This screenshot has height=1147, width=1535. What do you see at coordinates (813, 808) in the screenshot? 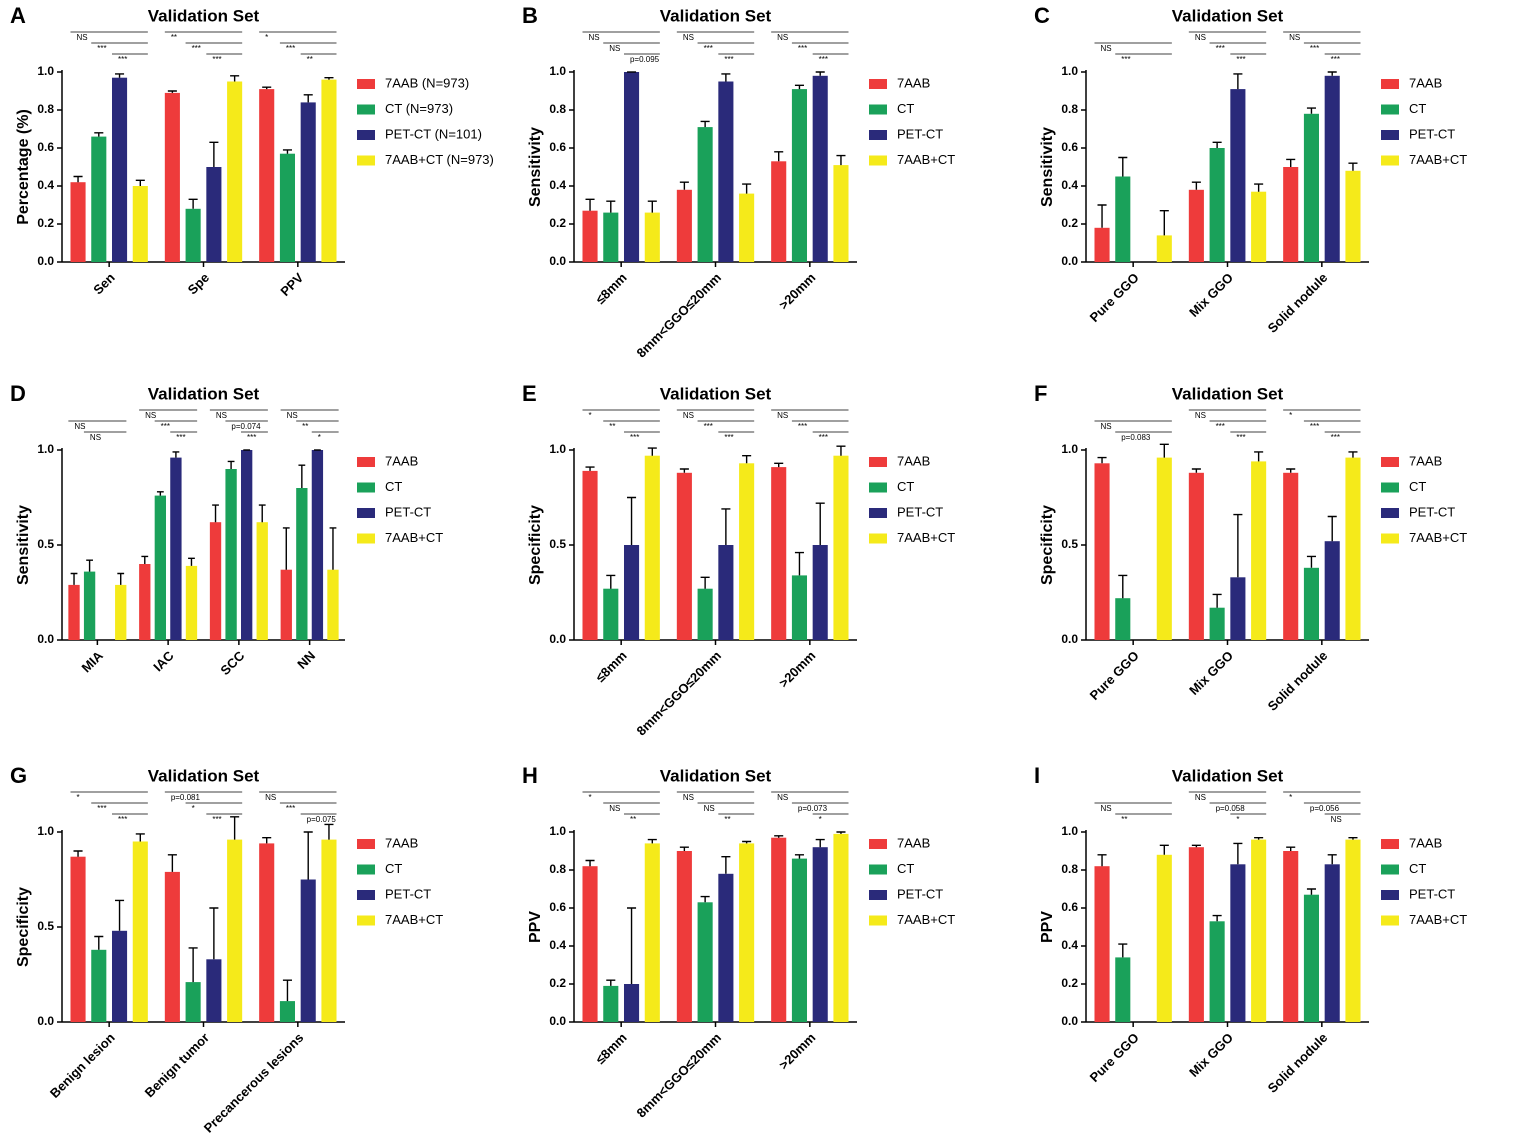
I see `significance-label: p=0.073` at bounding box center [813, 808].